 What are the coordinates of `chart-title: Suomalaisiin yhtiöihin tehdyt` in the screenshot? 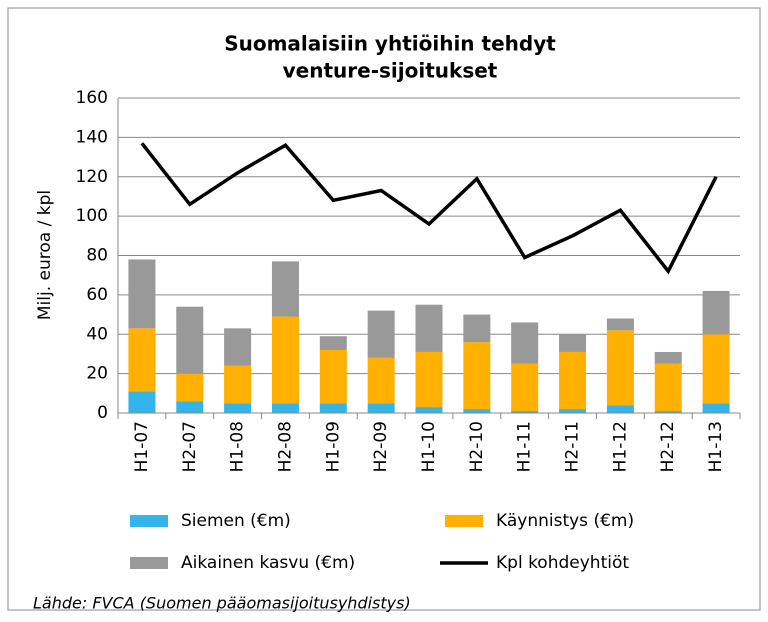 It's located at (390, 44).